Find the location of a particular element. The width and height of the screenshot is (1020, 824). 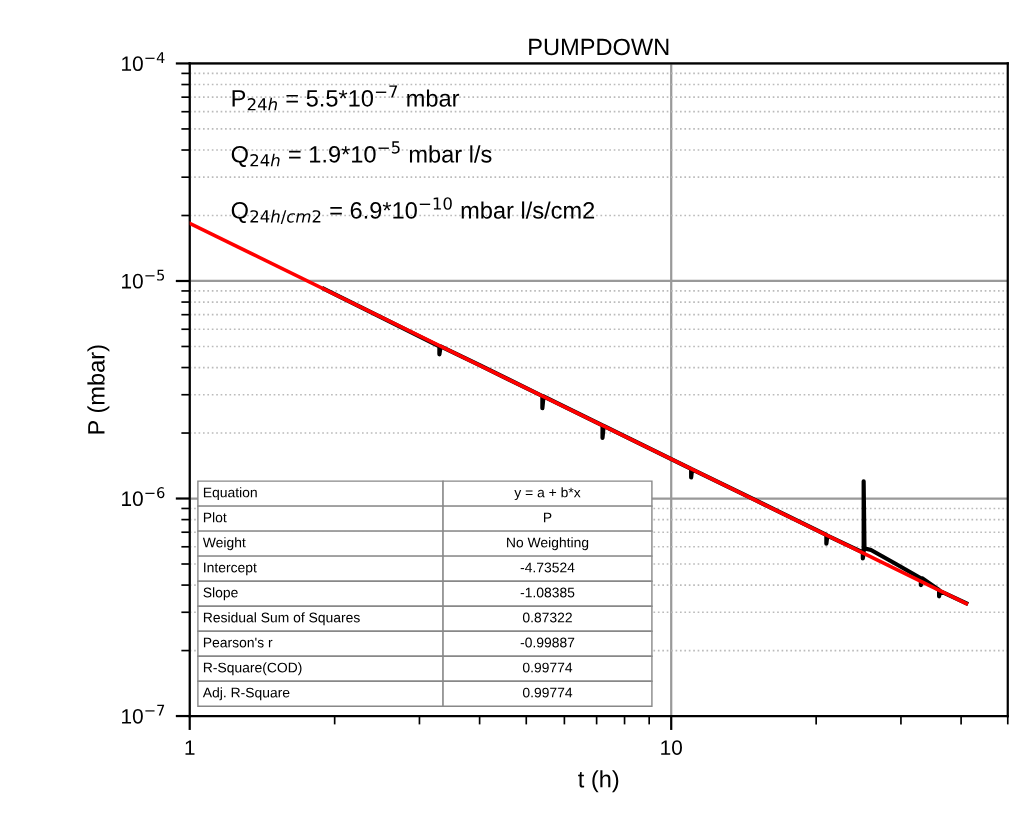

x-tick-label: 1 is located at coordinates (190, 747).